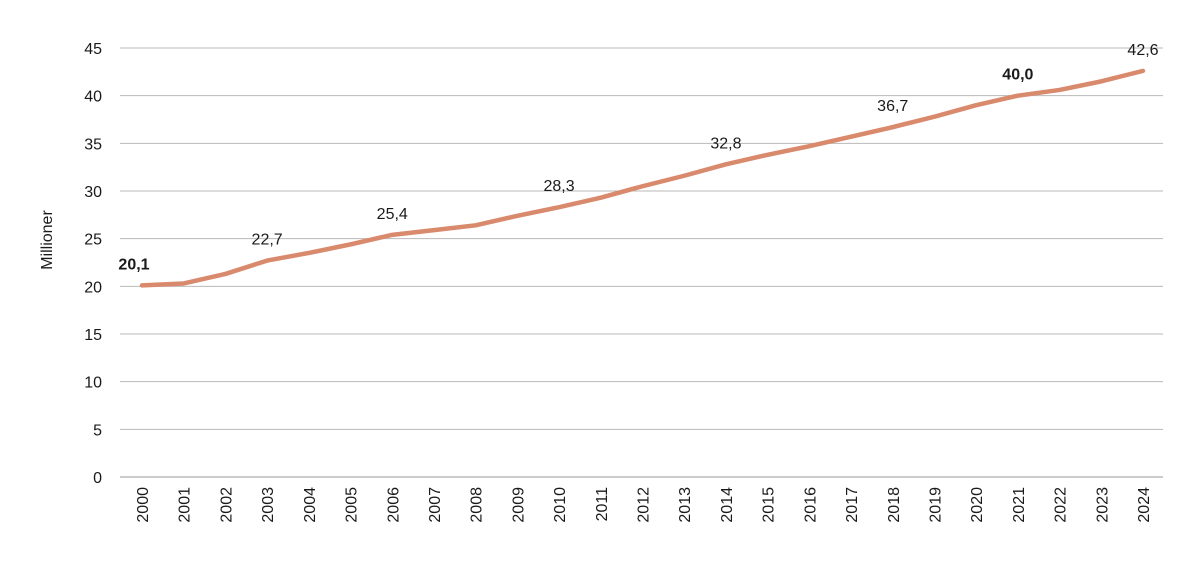 This screenshot has width=1198, height=573. I want to click on y-axis-label: Millioner, so click(47, 240).